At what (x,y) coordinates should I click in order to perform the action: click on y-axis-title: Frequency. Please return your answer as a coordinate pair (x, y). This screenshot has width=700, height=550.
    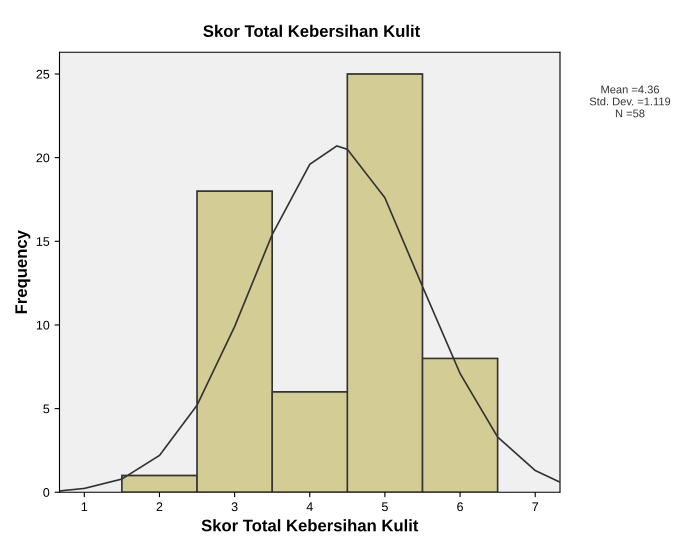
    Looking at the image, I should click on (22, 272).